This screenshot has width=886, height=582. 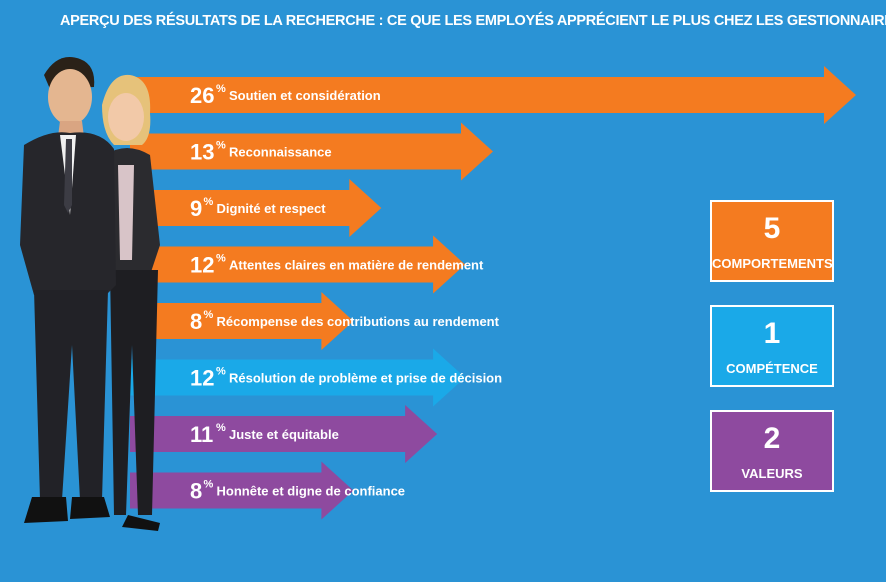 I want to click on people-illustration, so click(x=90, y=294).